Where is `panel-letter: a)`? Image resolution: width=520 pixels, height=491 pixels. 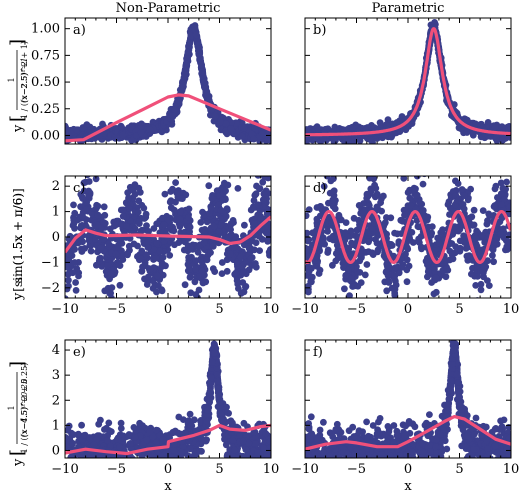
panel-letter: a) is located at coordinates (79, 30).